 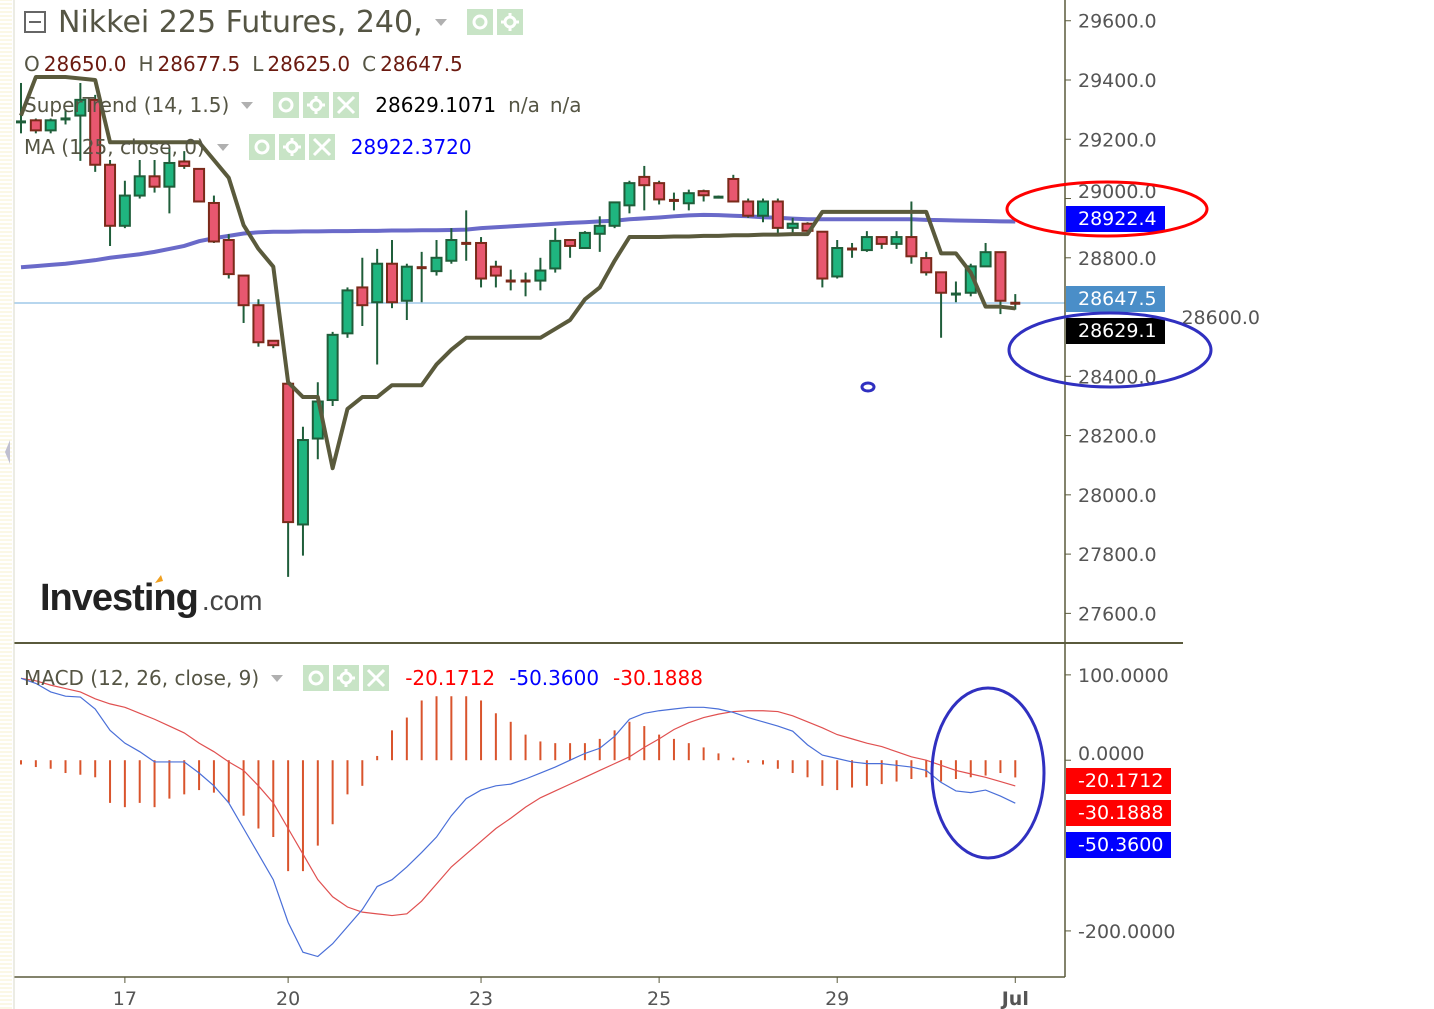 I want to click on time-tick-label: 17, so click(x=125, y=998).